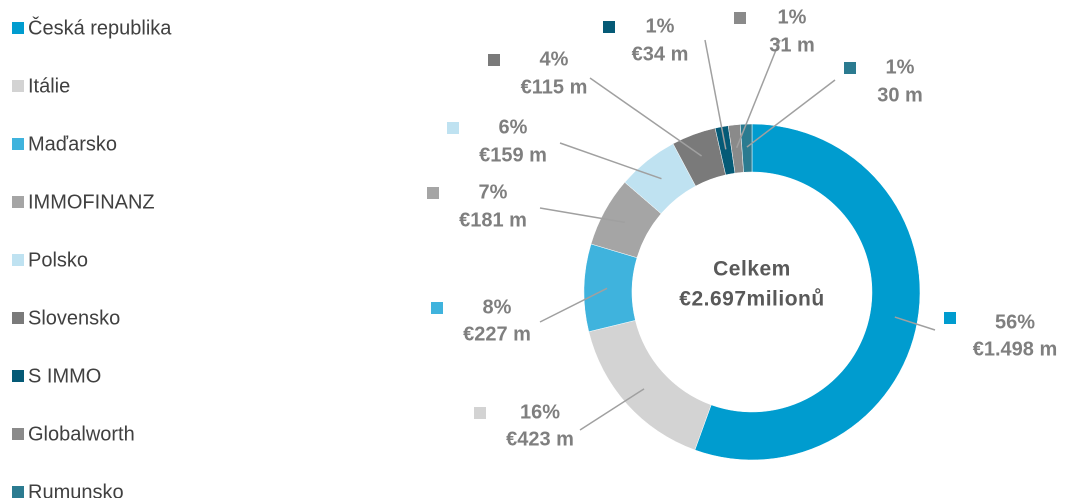 The image size is (1069, 503). Describe the element at coordinates (540, 439) in the screenshot. I see `value-label: €423 m` at that location.